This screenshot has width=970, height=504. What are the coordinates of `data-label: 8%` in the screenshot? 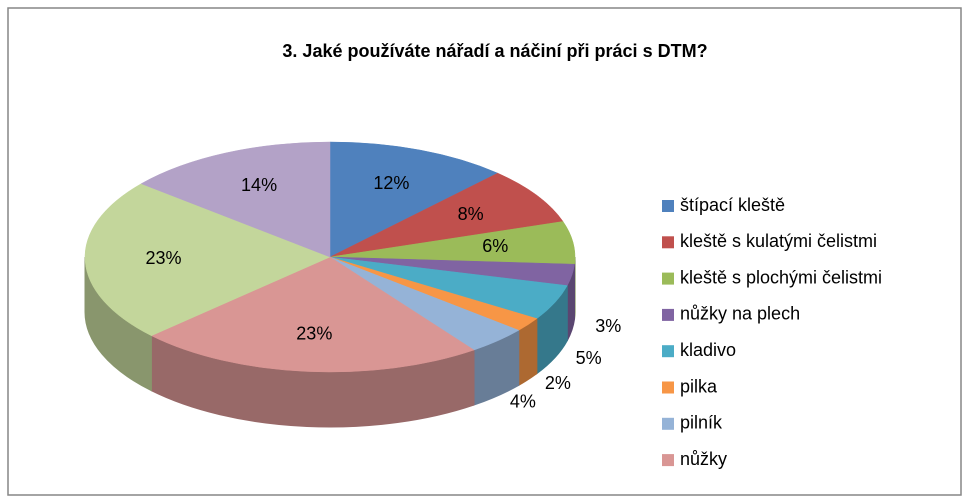 It's located at (471, 214).